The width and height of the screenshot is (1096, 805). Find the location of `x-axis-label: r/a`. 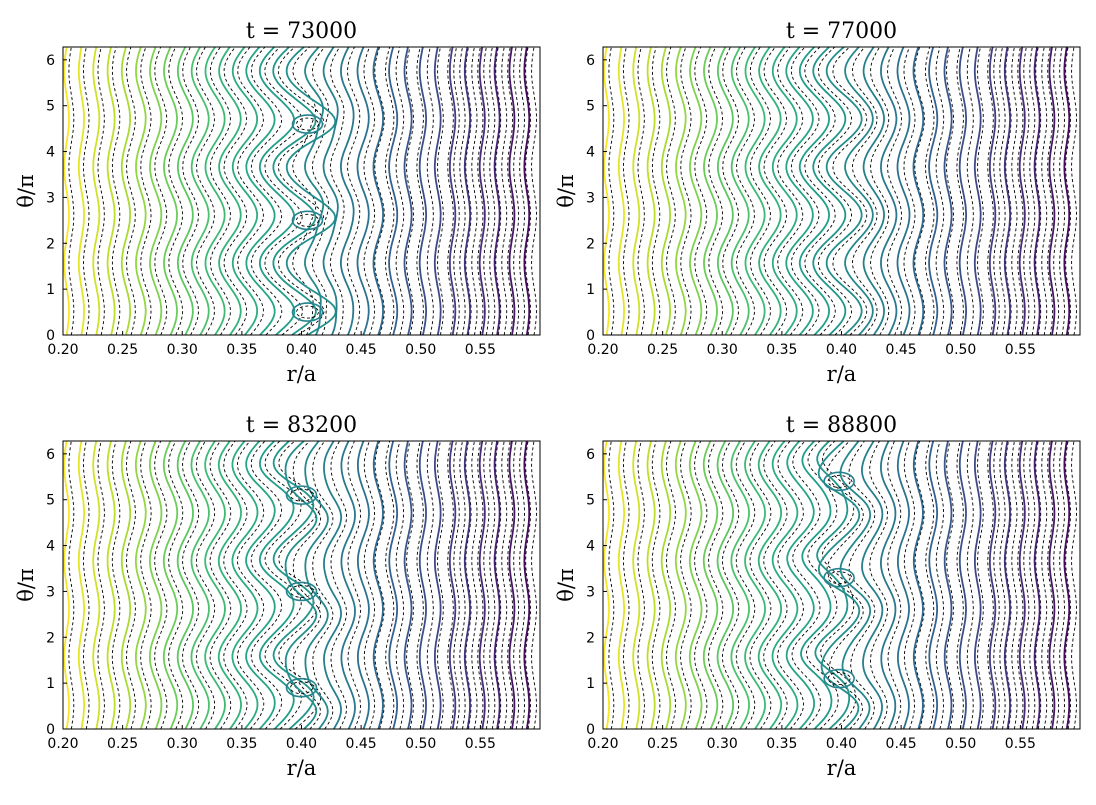

x-axis-label: r/a is located at coordinates (842, 374).